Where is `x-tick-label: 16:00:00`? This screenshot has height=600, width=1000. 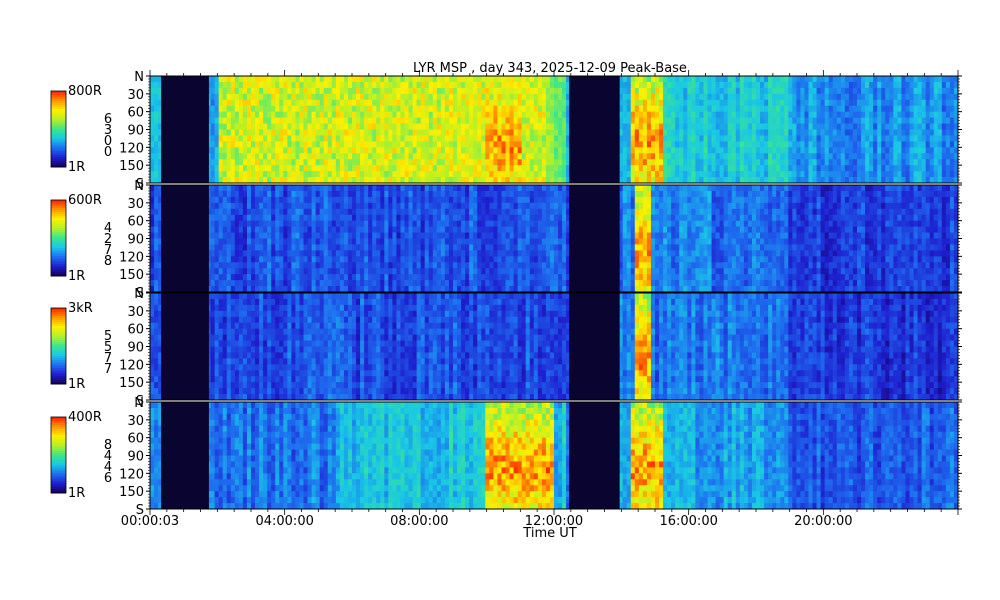 x-tick-label: 16:00:00 is located at coordinates (688, 521).